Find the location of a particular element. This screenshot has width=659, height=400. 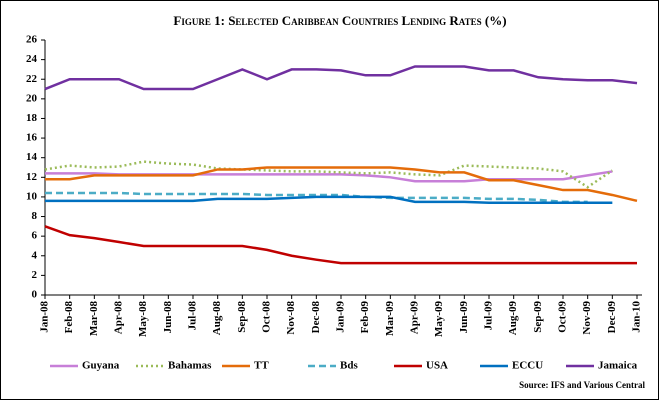

x-tick-label: Apr-08 is located at coordinates (119, 318).